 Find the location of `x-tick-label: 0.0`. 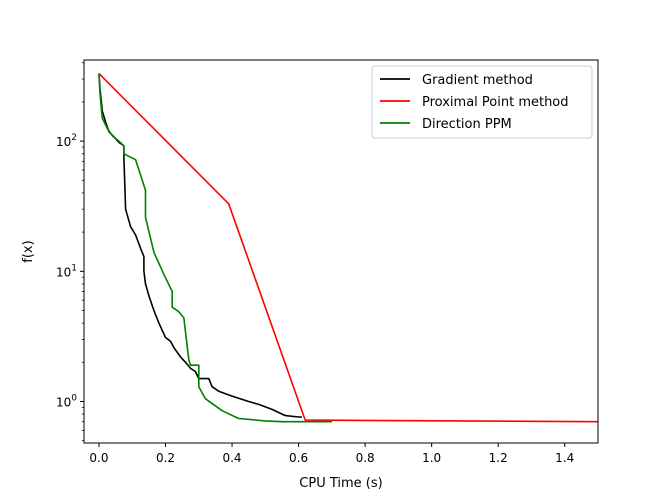

x-tick-label: 0.0 is located at coordinates (98, 458).